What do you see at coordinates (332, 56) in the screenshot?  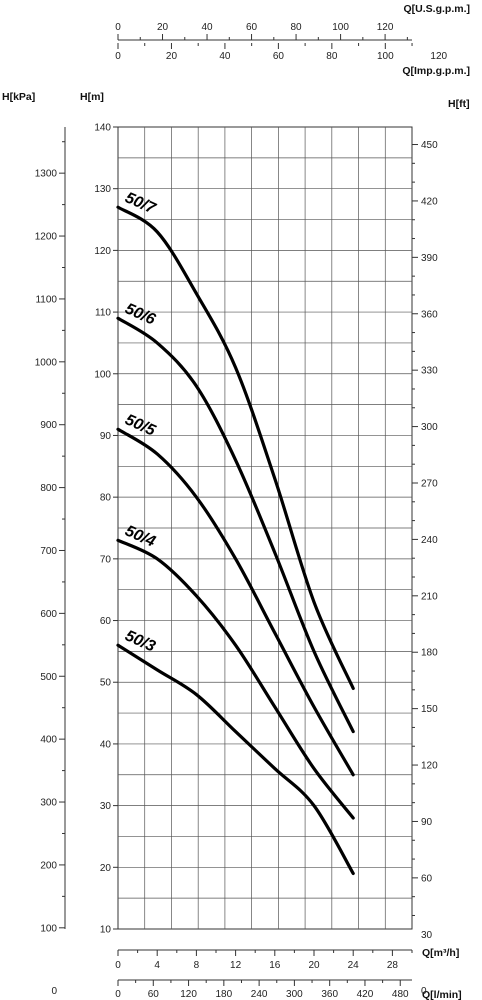 I see `q-impgpm-tick-label: 80` at bounding box center [332, 56].